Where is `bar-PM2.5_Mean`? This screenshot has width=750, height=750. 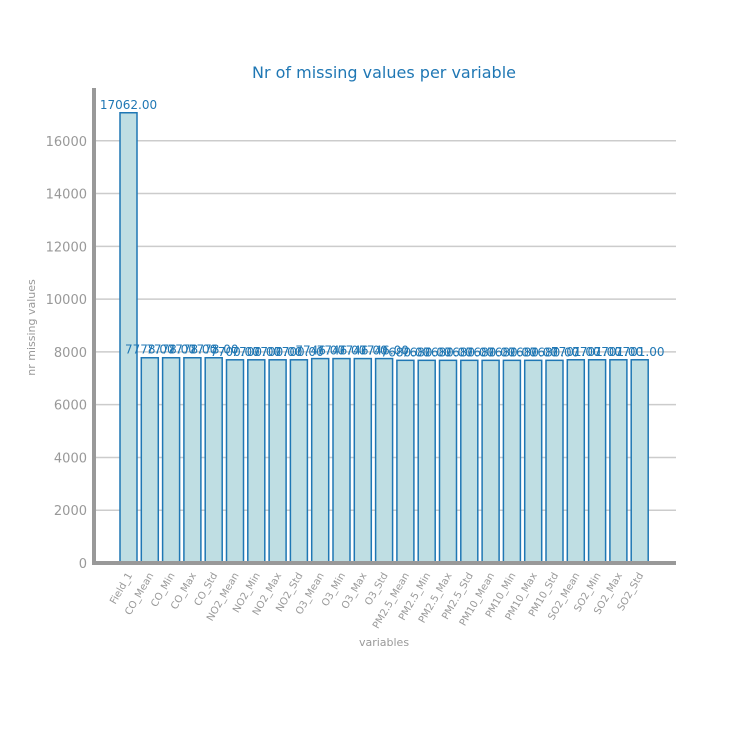 bar-PM2.5_Mean is located at coordinates (405, 461).